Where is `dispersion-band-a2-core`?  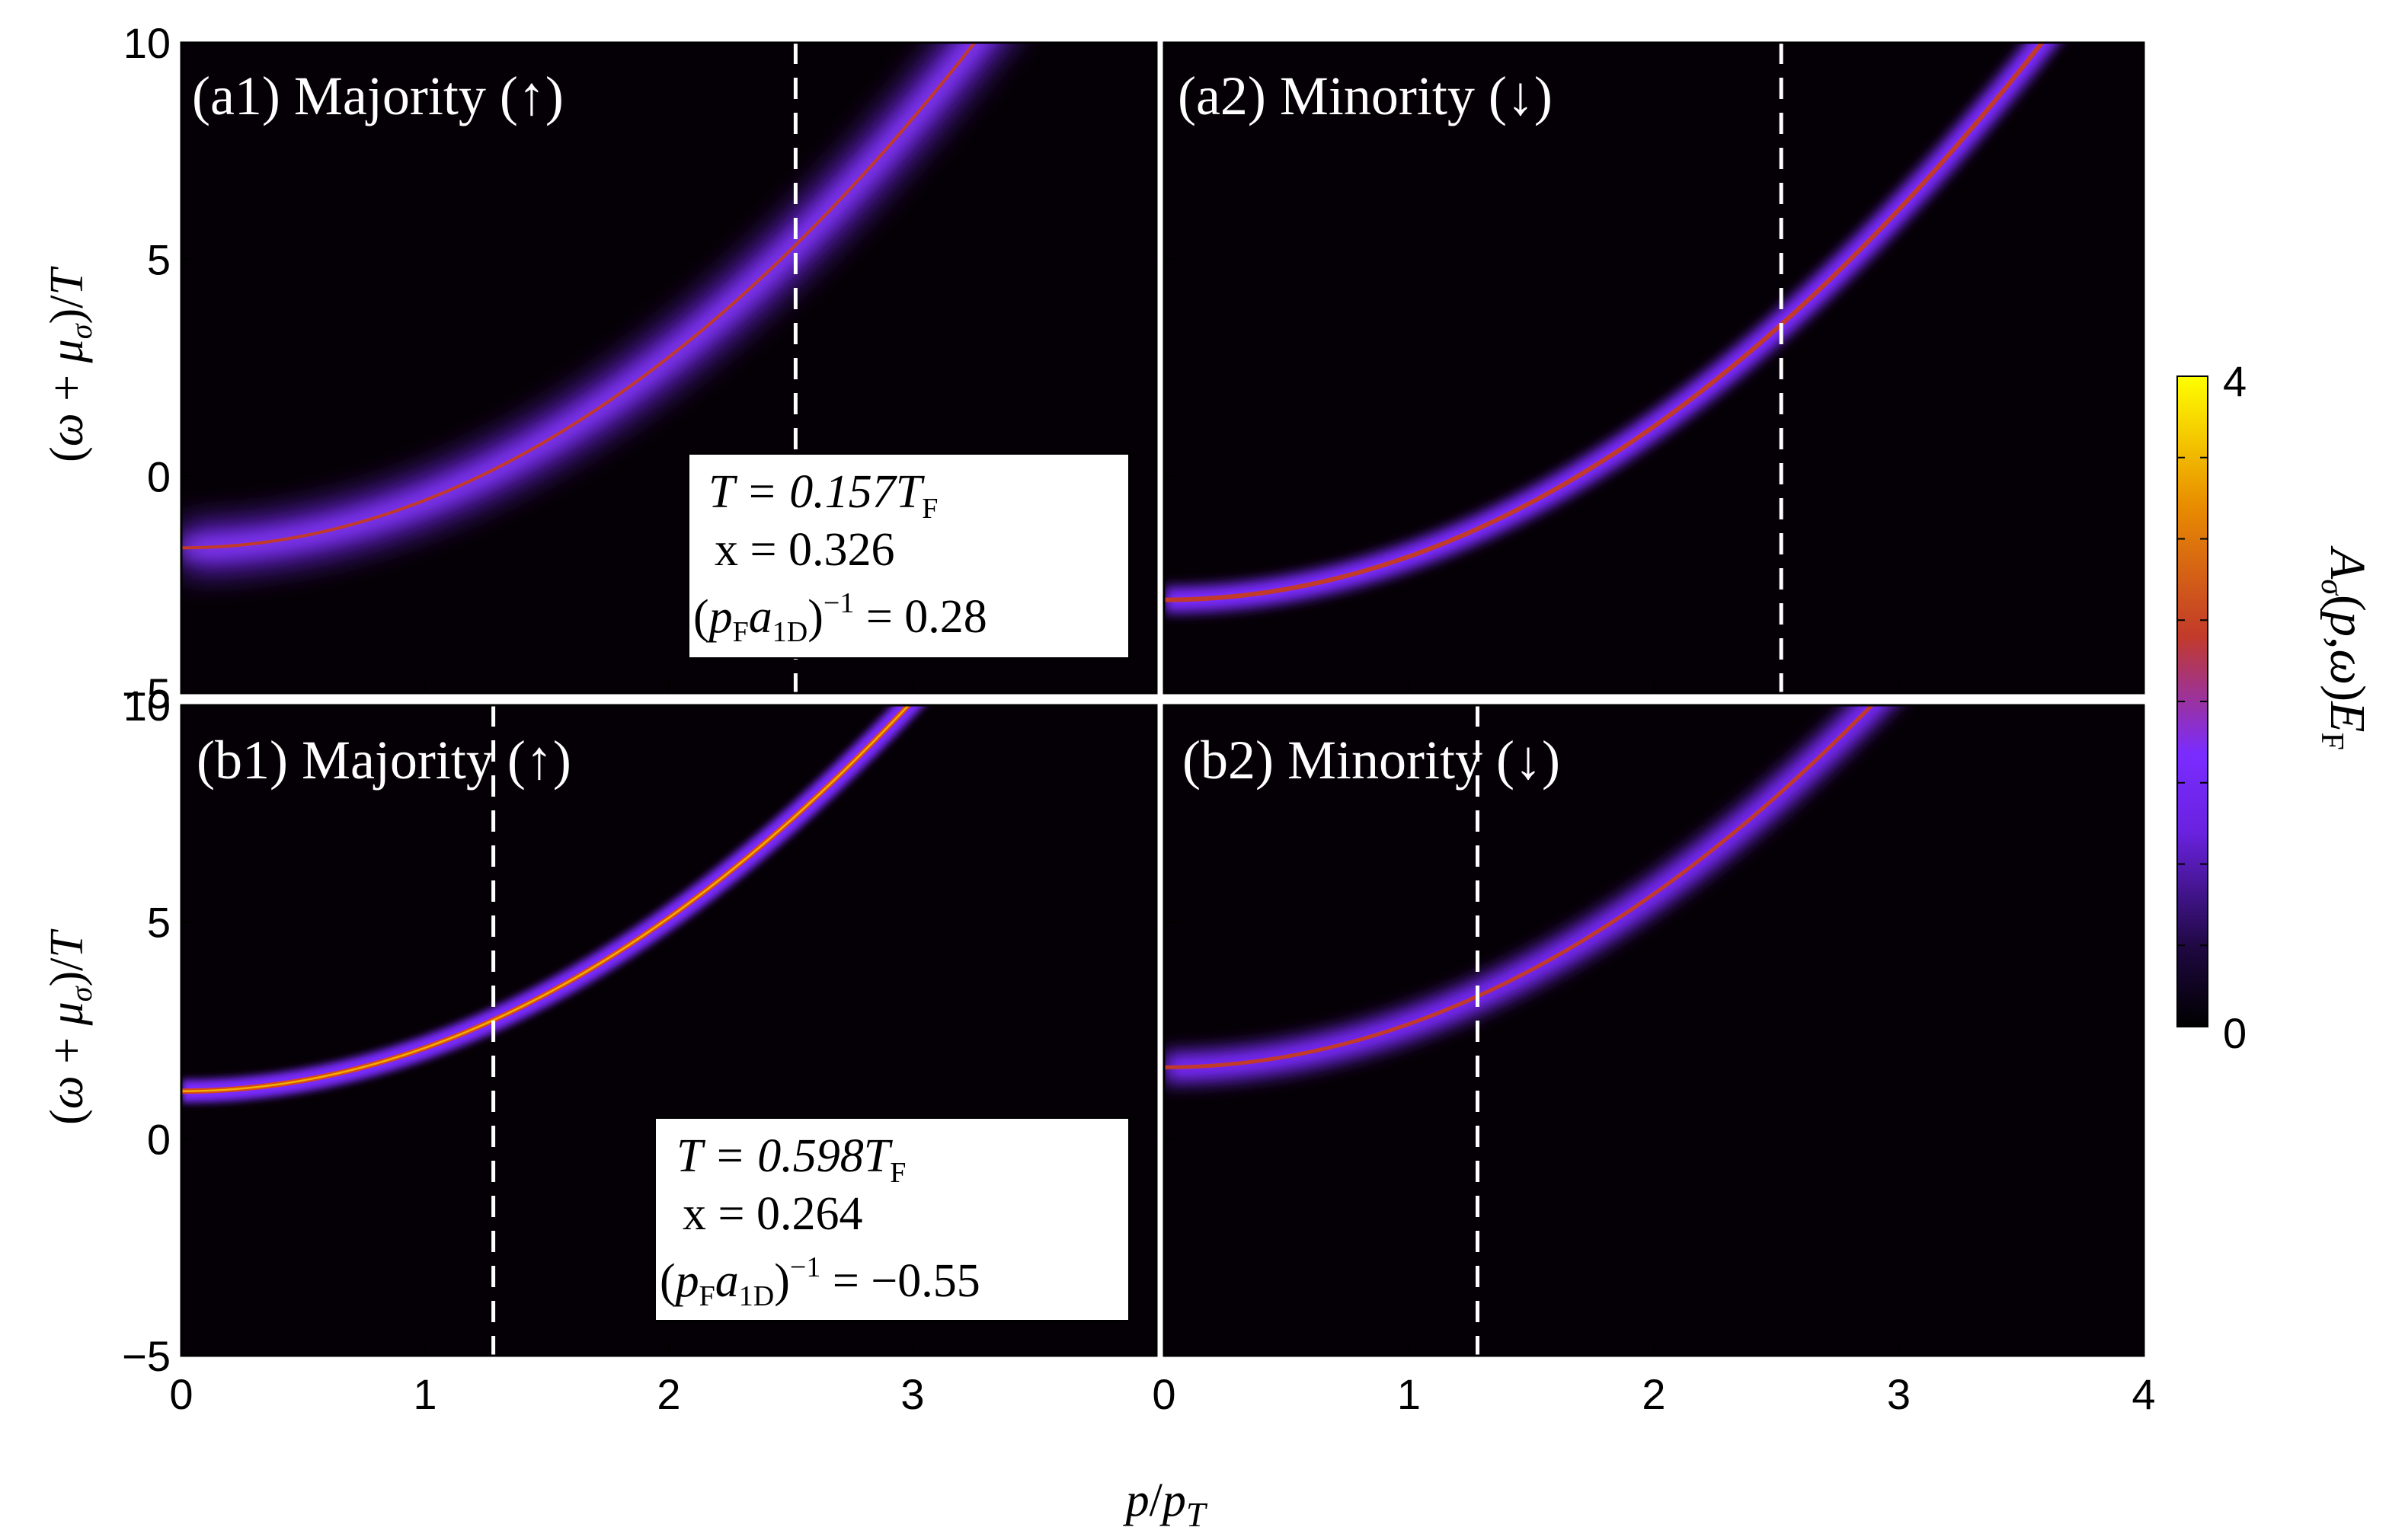
dispersion-band-a2-core is located at coordinates (1605, 322).